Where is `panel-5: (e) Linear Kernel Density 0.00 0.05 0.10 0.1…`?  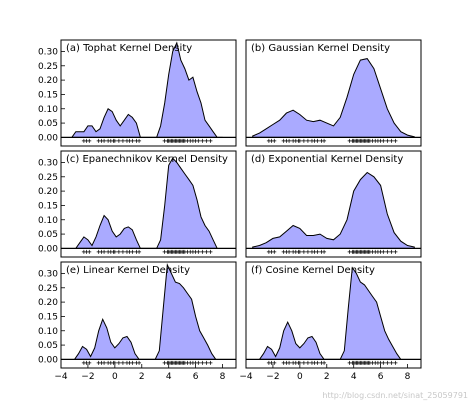
panel-5: (e) Linear Kernel Density 0.00 0.05 0.10 0.1… is located at coordinates (137, 321).